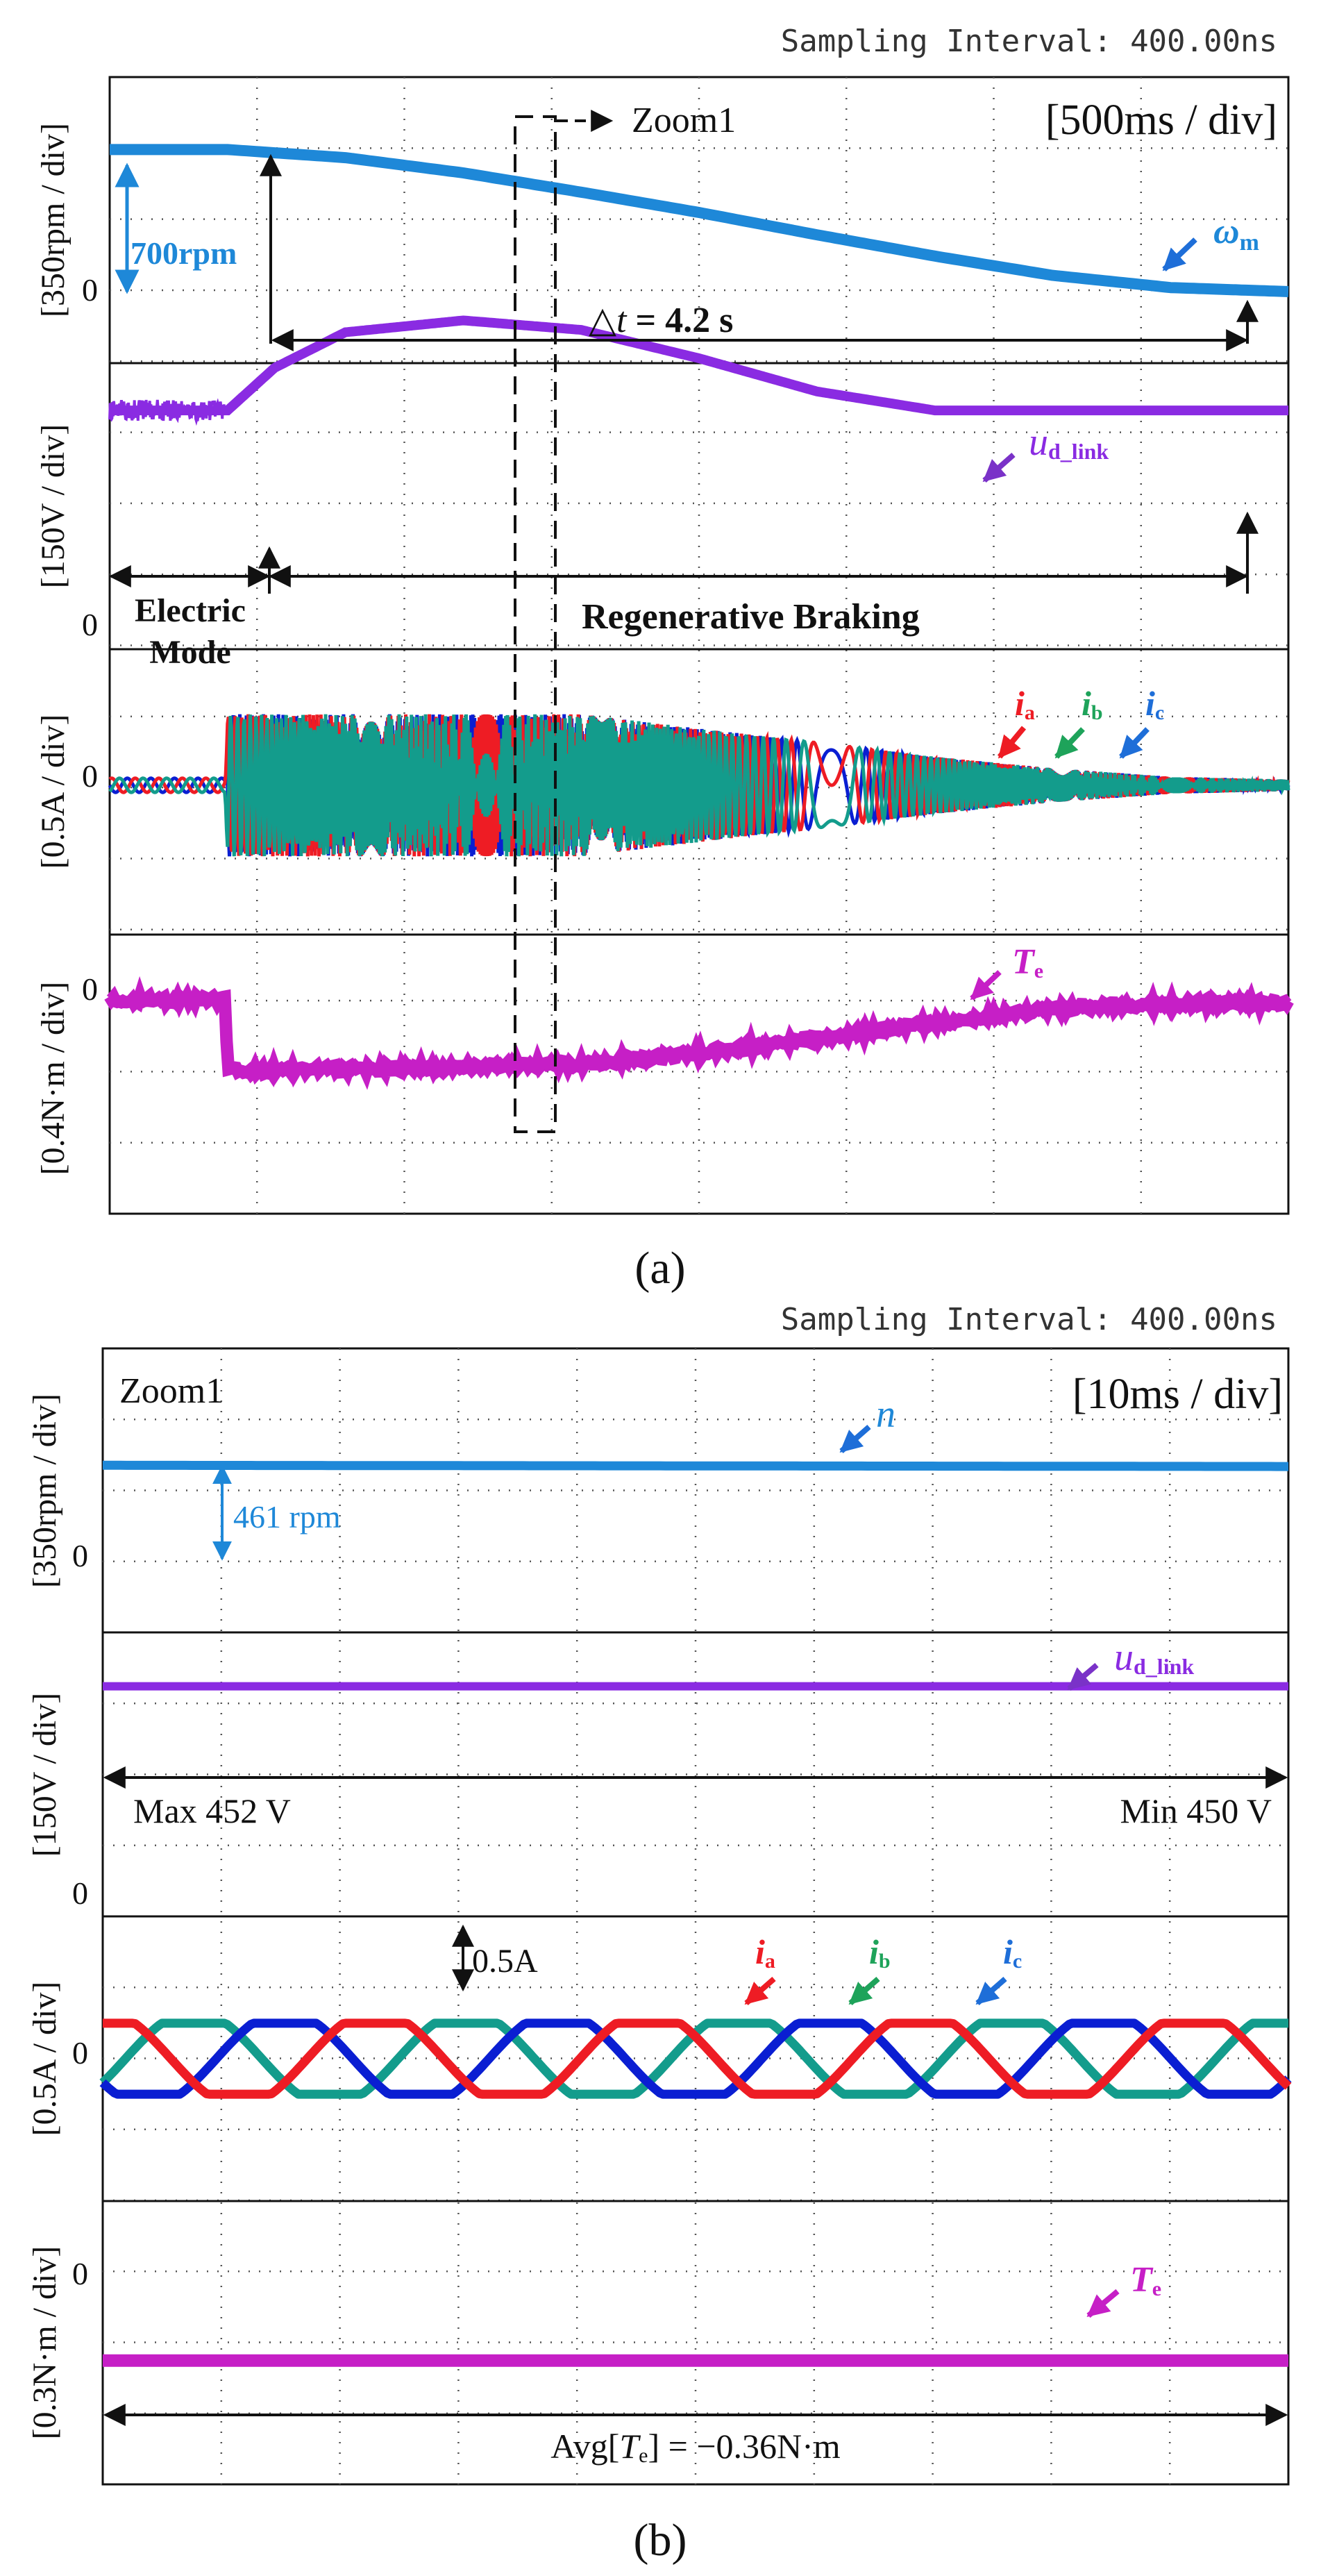 This screenshot has height=2576, width=1321. Describe the element at coordinates (90, 776) in the screenshot. I see `panel-a-ch3-zero: 0` at that location.